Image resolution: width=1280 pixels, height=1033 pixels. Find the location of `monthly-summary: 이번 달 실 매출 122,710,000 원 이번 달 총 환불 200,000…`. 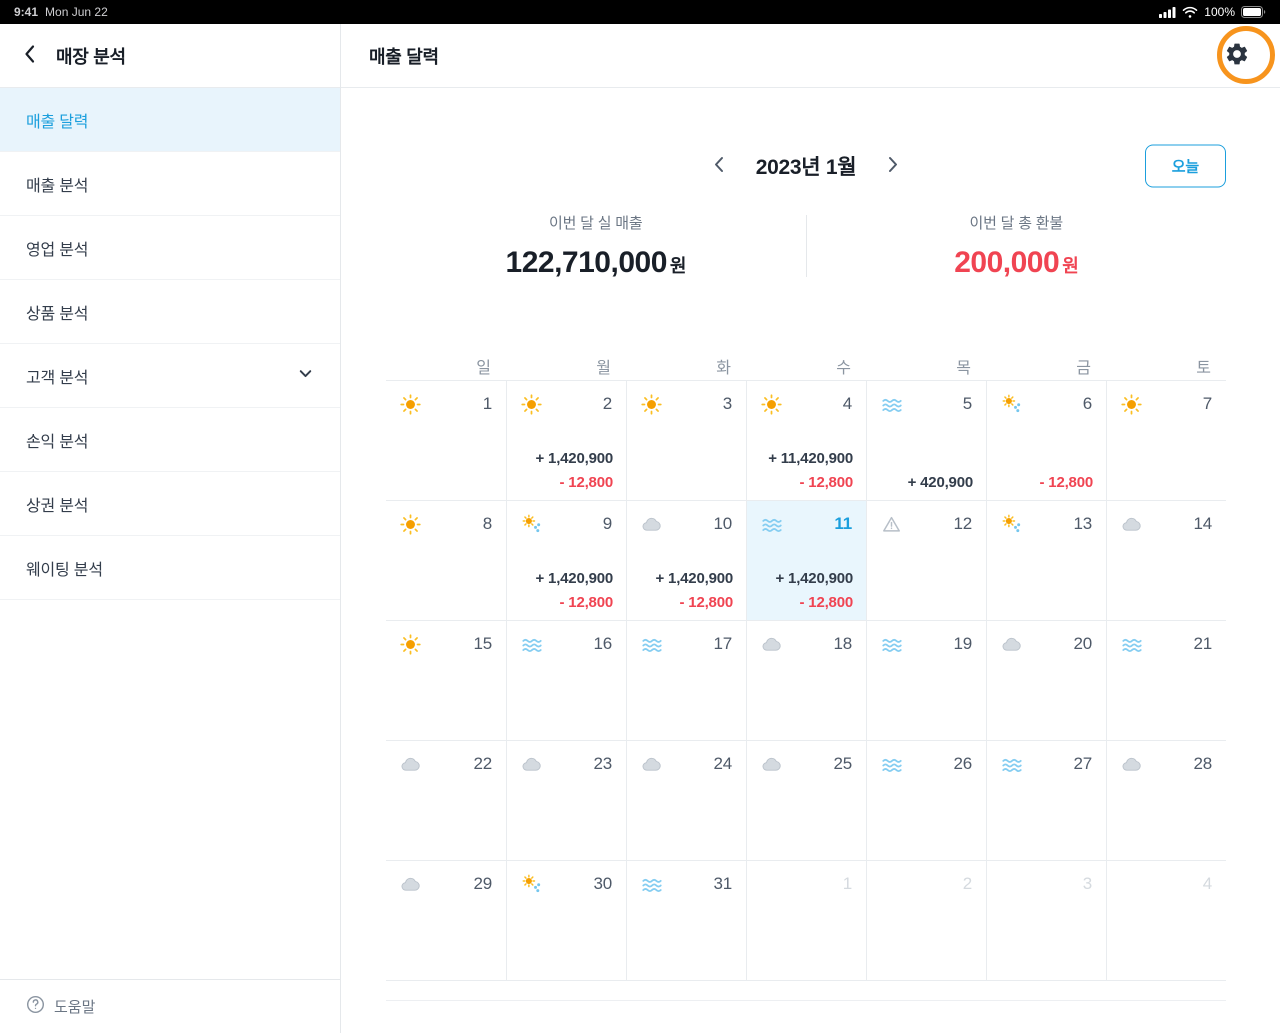

monthly-summary: 이번 달 실 매출 122,710,000 원 이번 달 총 환불 200,000… is located at coordinates (806, 246).